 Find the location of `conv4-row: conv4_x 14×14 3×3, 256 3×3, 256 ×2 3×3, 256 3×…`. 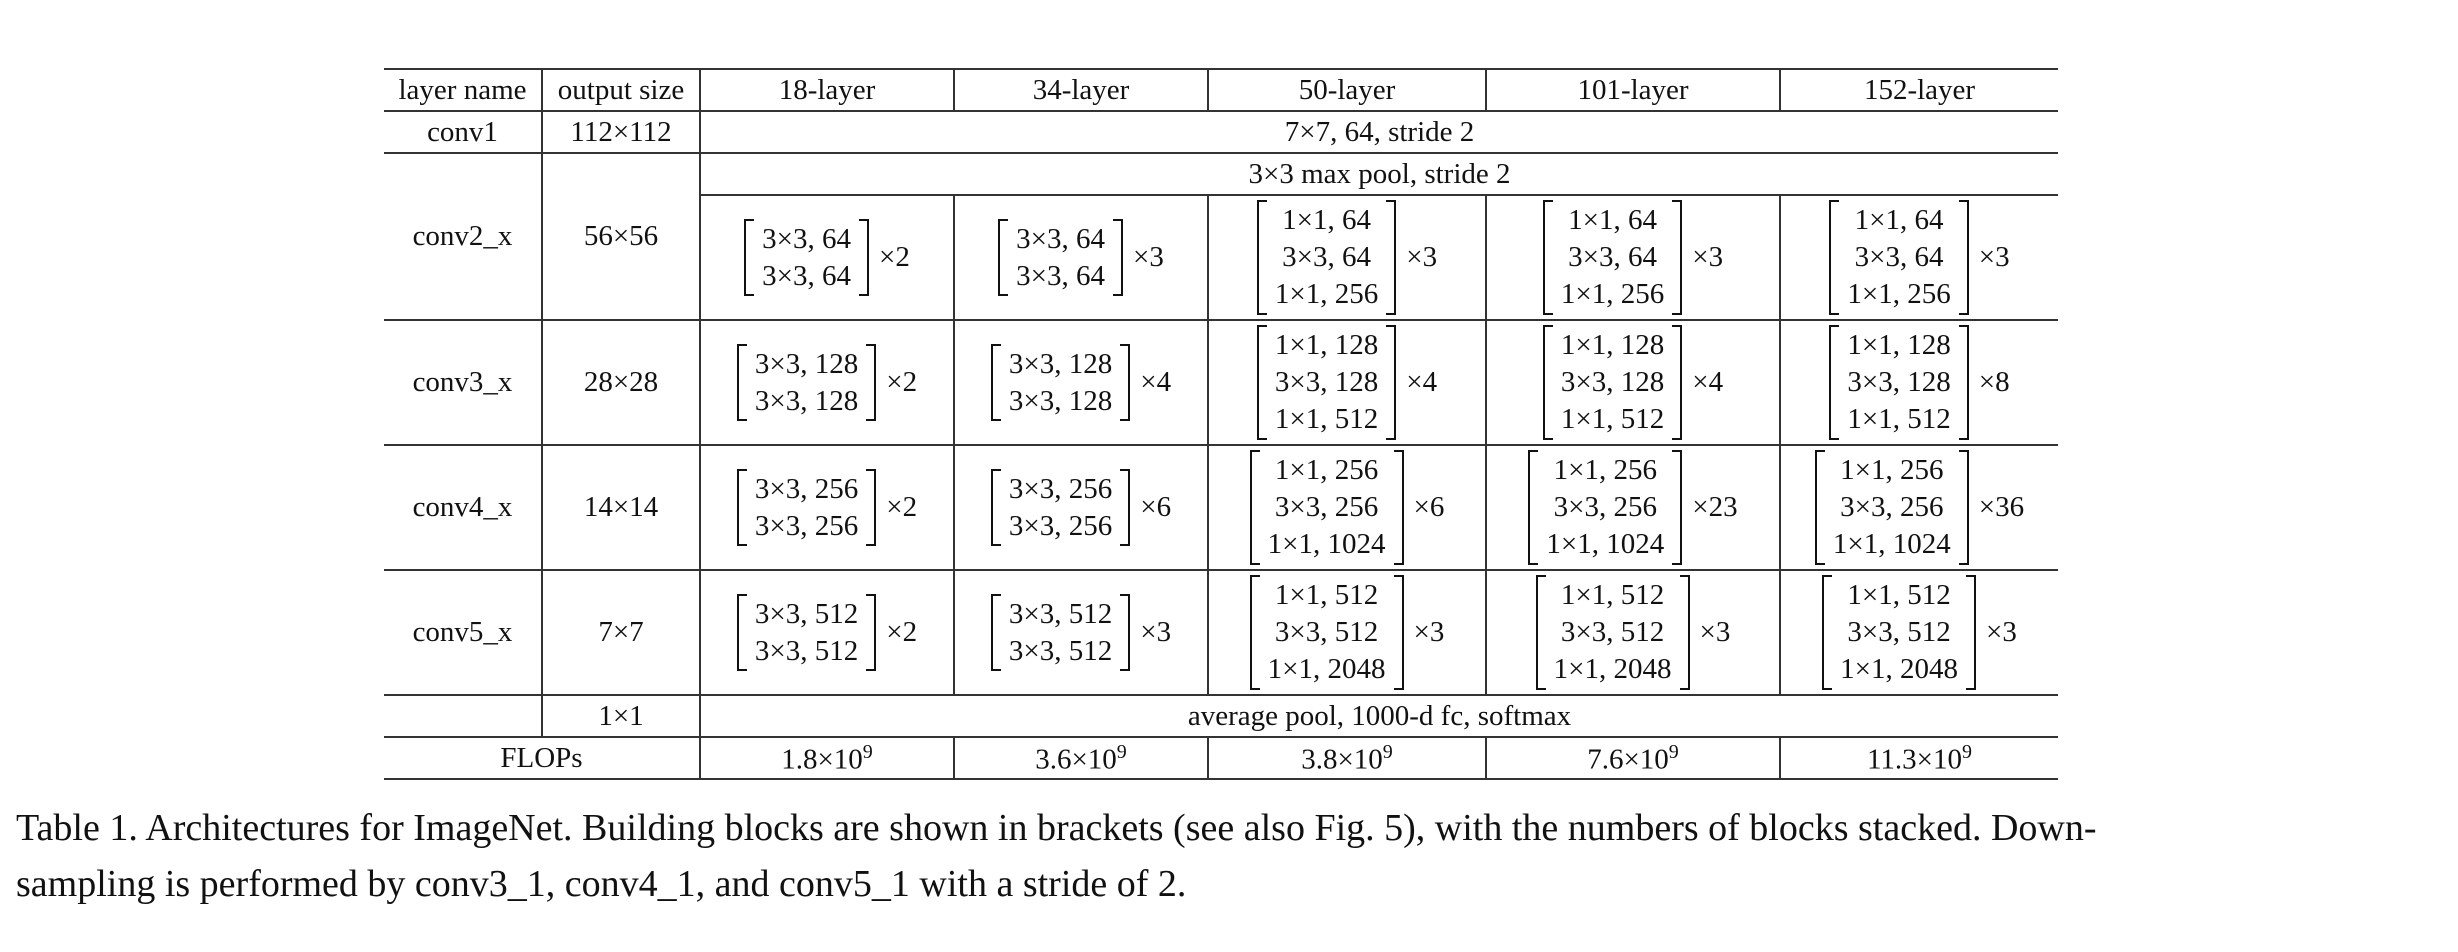

conv4-row: conv4_x 14×14 3×3, 256 3×3, 256 ×2 3×3, 256 3×… is located at coordinates (1221, 507).